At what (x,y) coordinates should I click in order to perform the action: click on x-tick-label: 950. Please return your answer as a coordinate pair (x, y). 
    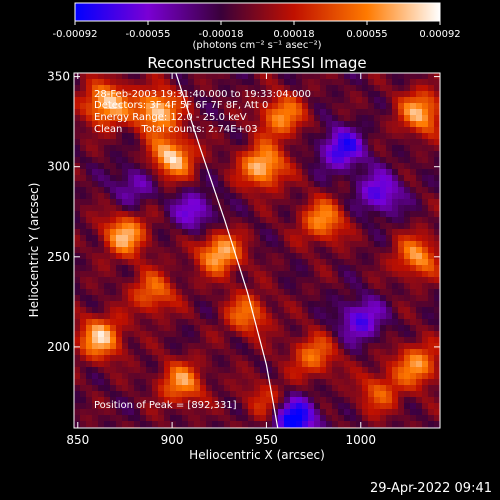
    Looking at the image, I should click on (266, 440).